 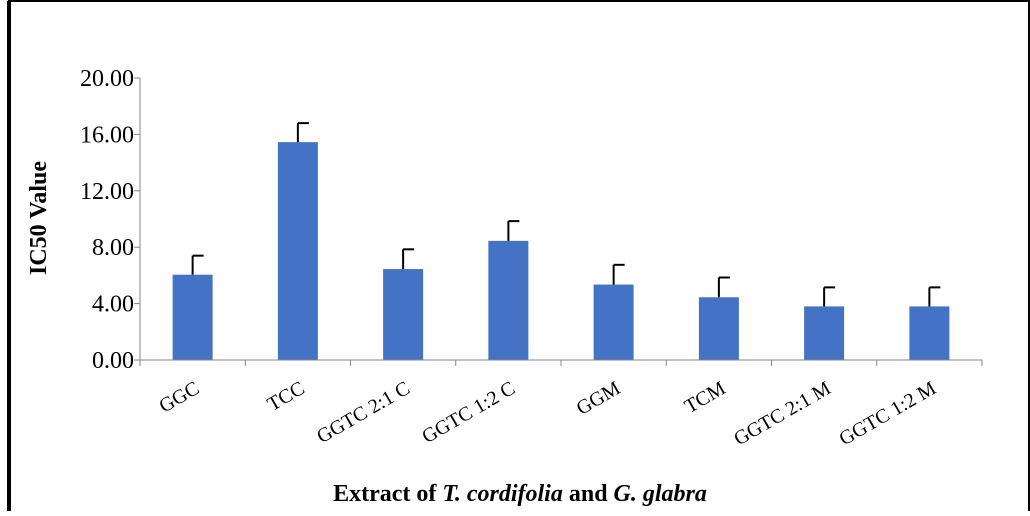 What do you see at coordinates (113, 248) in the screenshot?
I see `y-tick-label-2: 8.00` at bounding box center [113, 248].